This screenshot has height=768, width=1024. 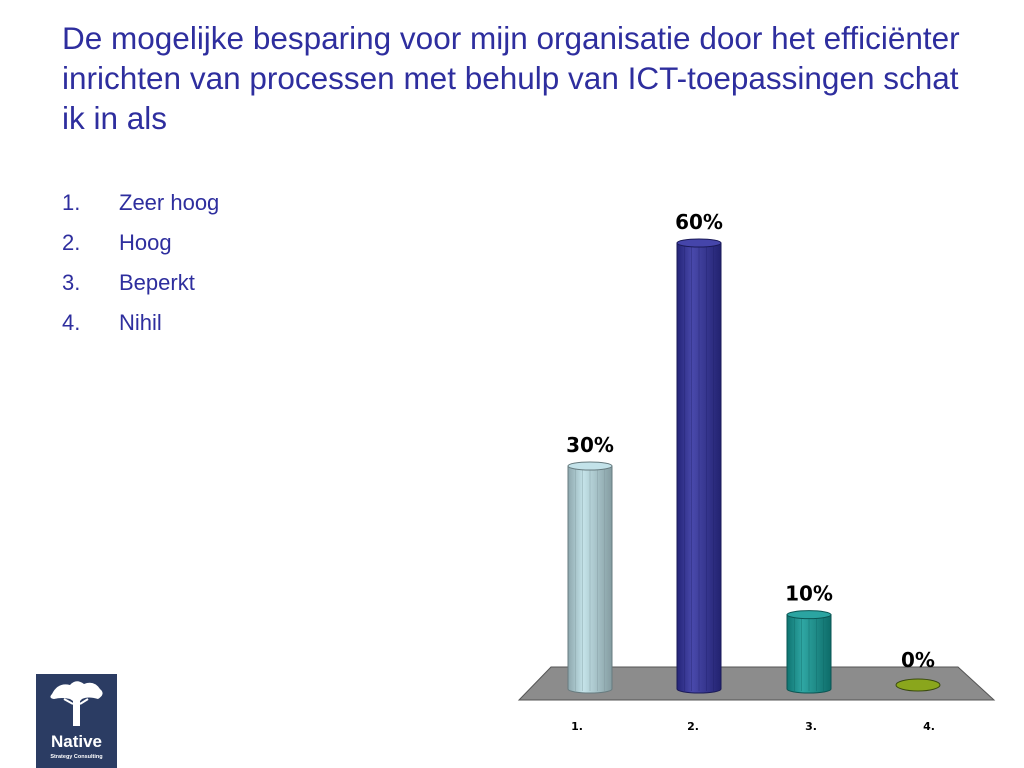 I want to click on bar-value-label: 60%, so click(x=699, y=222).